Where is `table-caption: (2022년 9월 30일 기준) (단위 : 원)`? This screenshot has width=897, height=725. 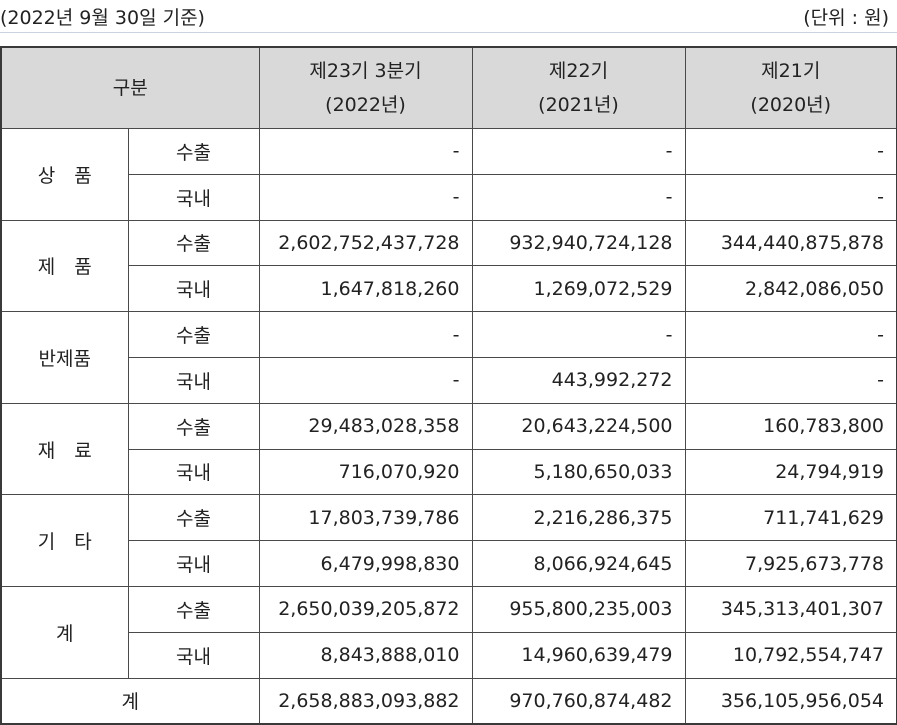 table-caption: (2022년 9월 30일 기준) (단위 : 원) is located at coordinates (448, 18).